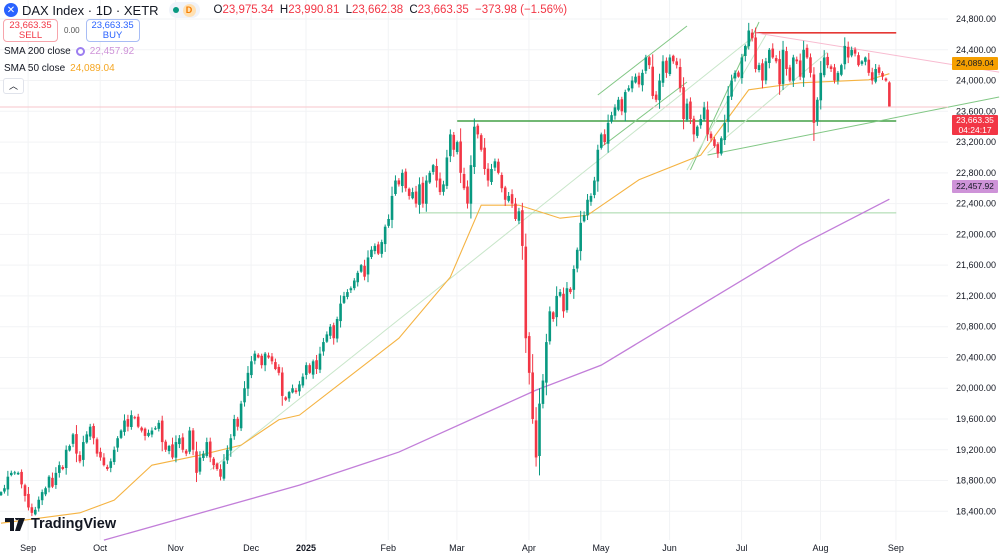 This screenshot has width=1000, height=554. I want to click on y-tick-label: 24,400.00, so click(976, 50).